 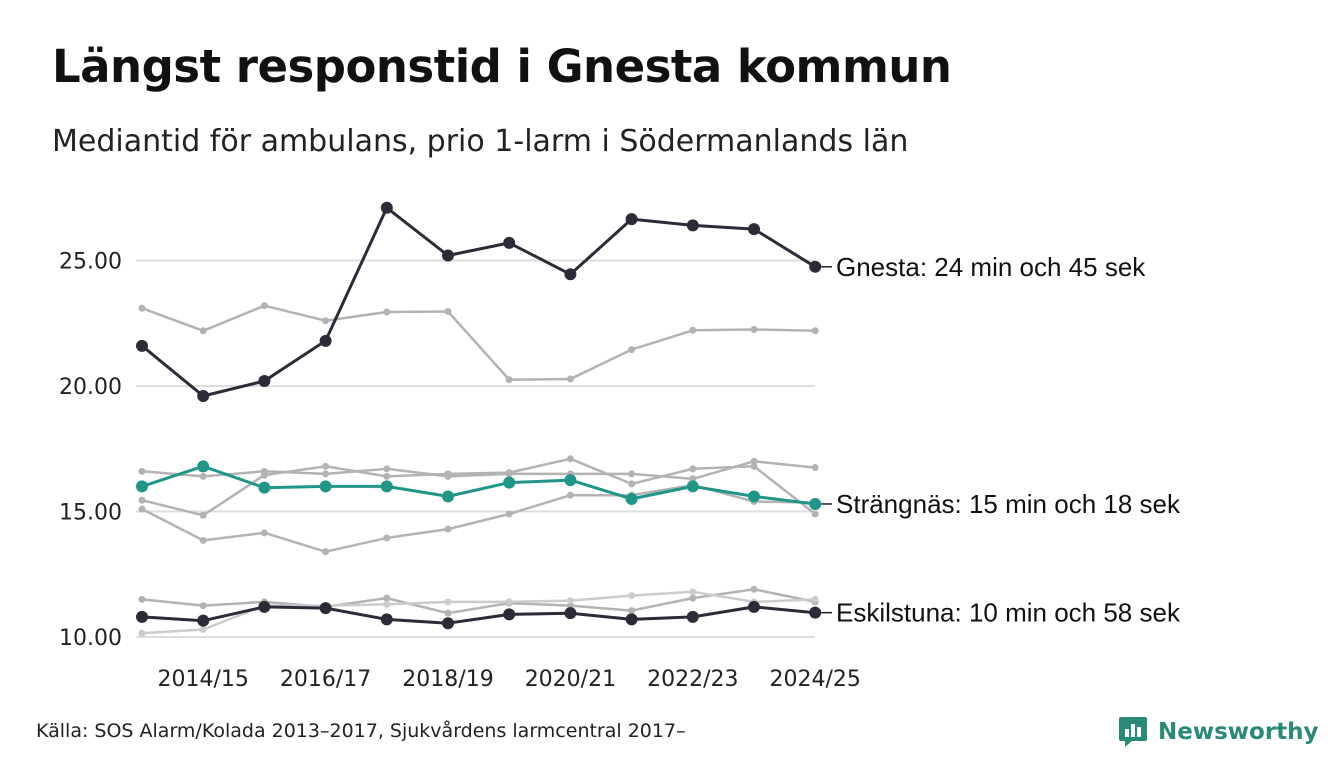 What do you see at coordinates (478, 601) in the screenshot?
I see `series-line-gray-e` at bounding box center [478, 601].